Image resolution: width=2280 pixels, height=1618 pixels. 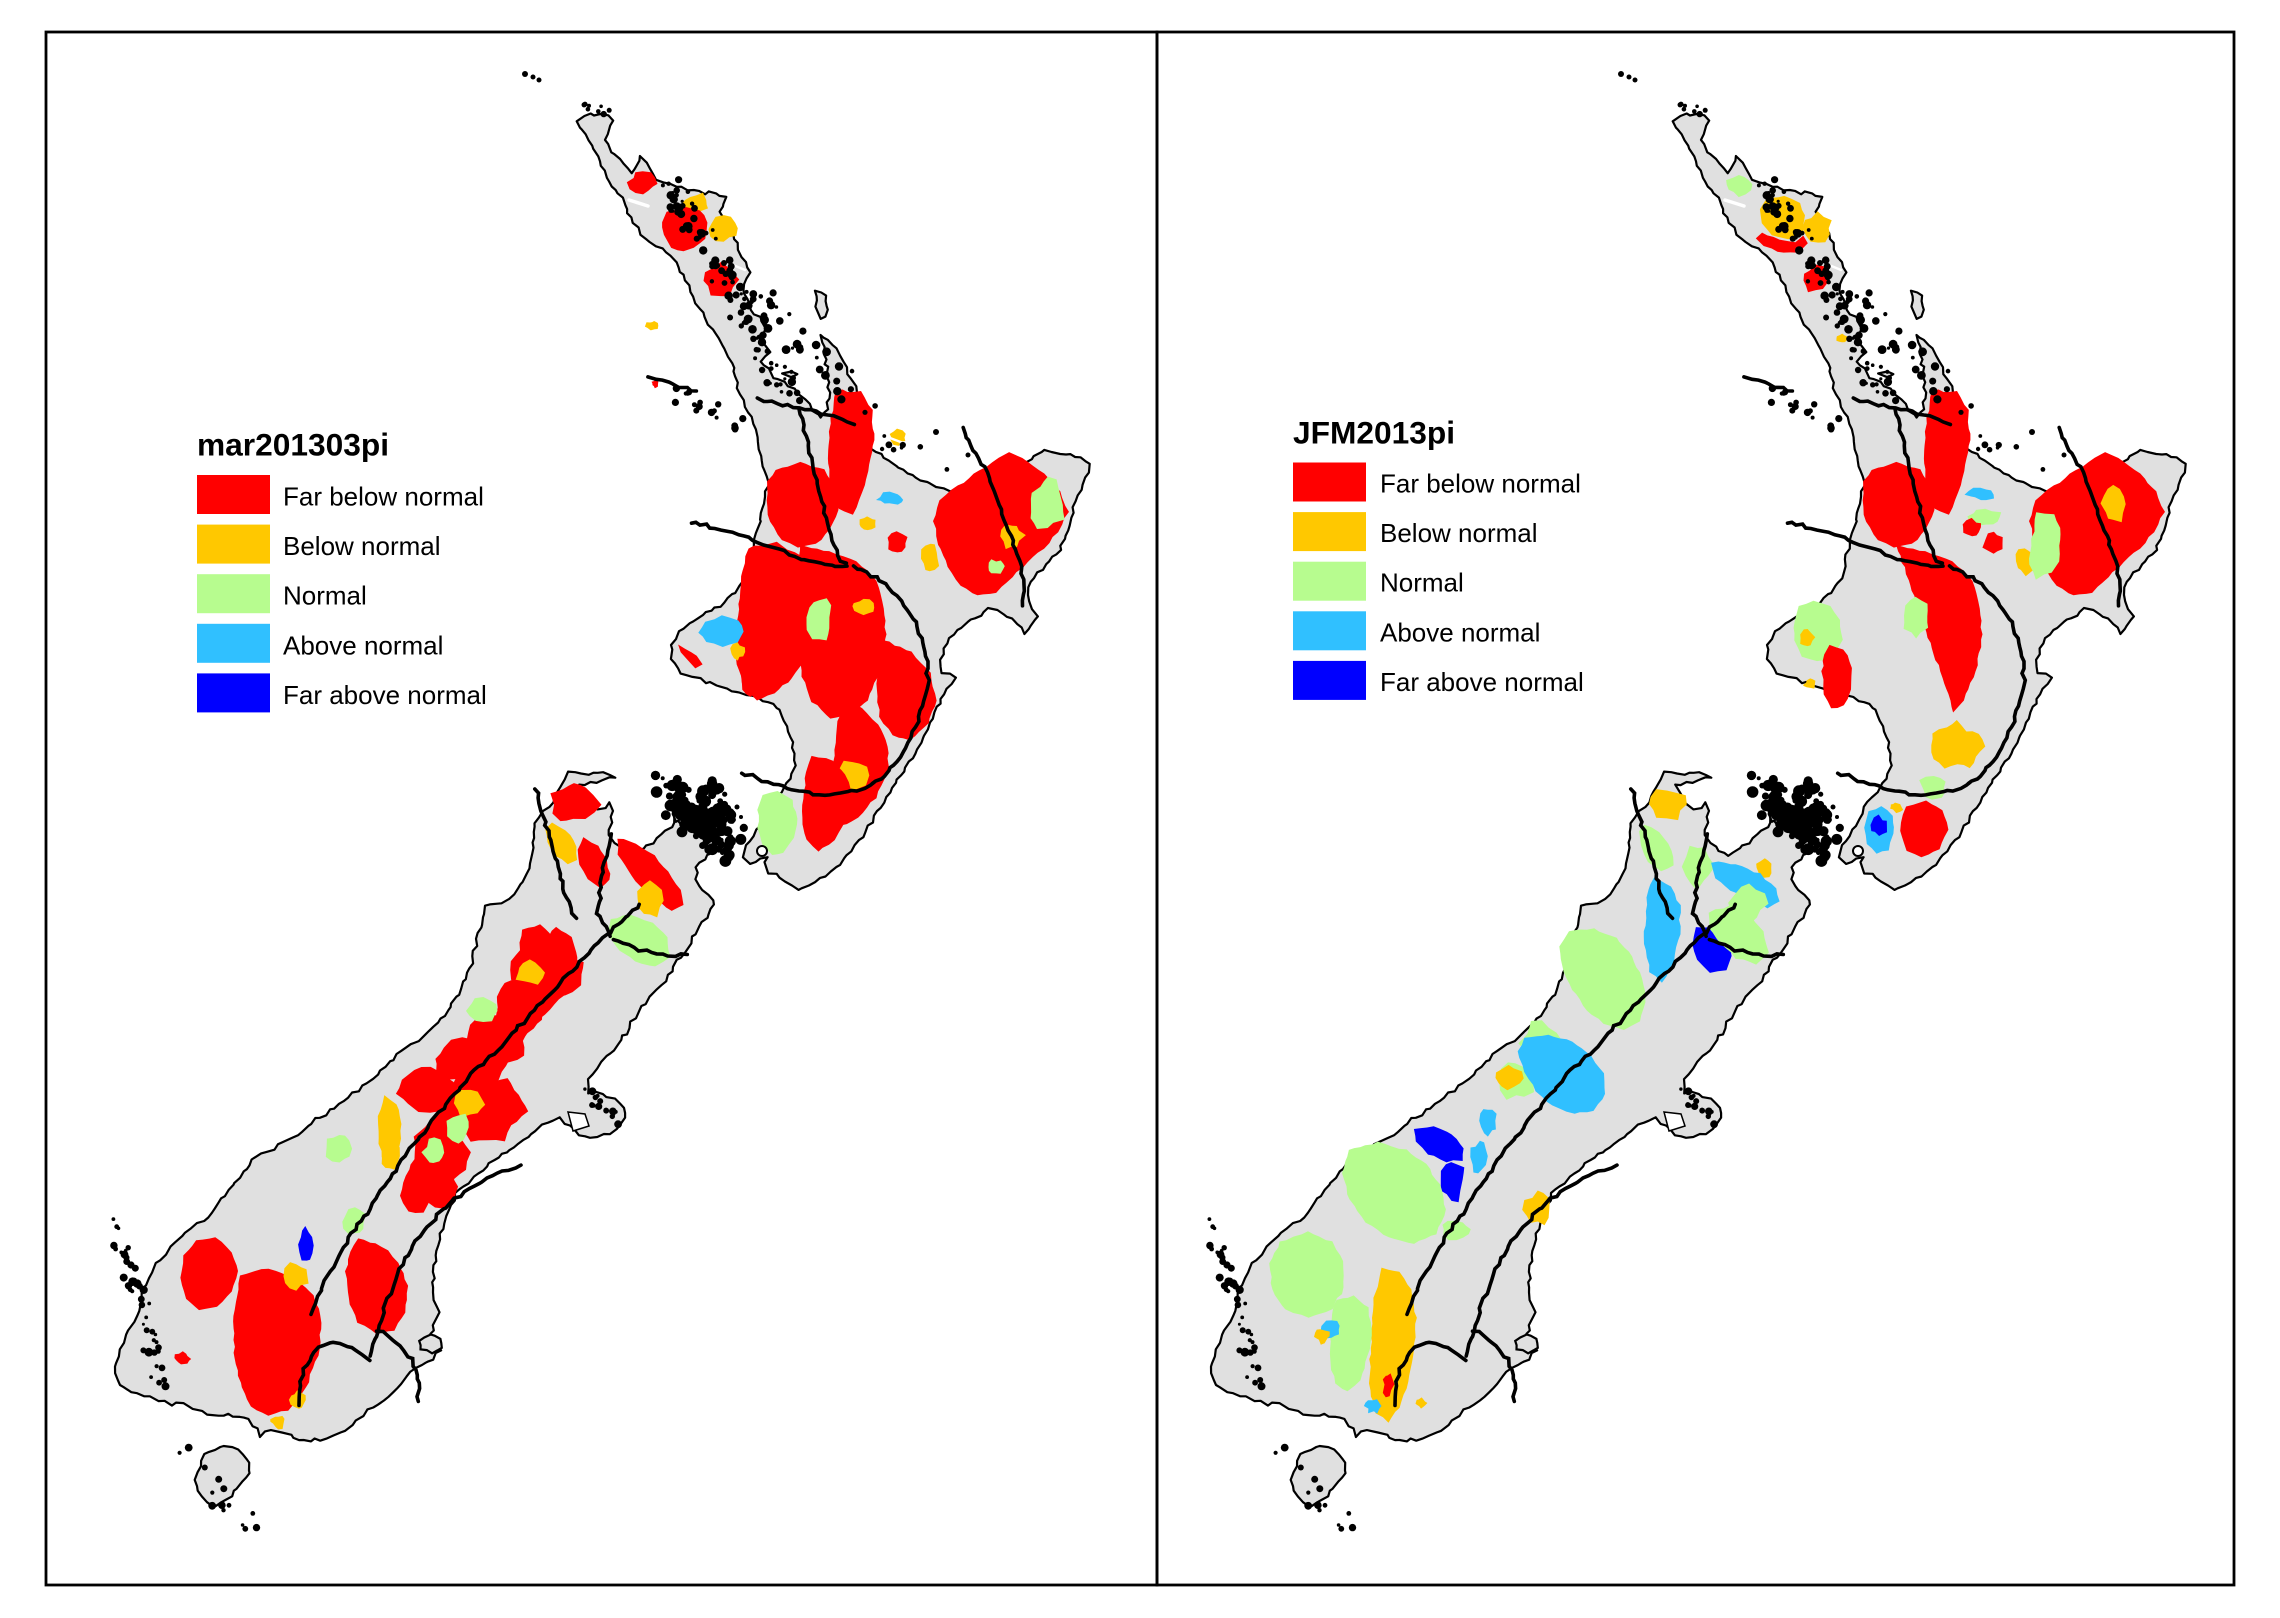 What do you see at coordinates (1374, 433) in the screenshot?
I see `svg-text: JFM2013pi` at bounding box center [1374, 433].